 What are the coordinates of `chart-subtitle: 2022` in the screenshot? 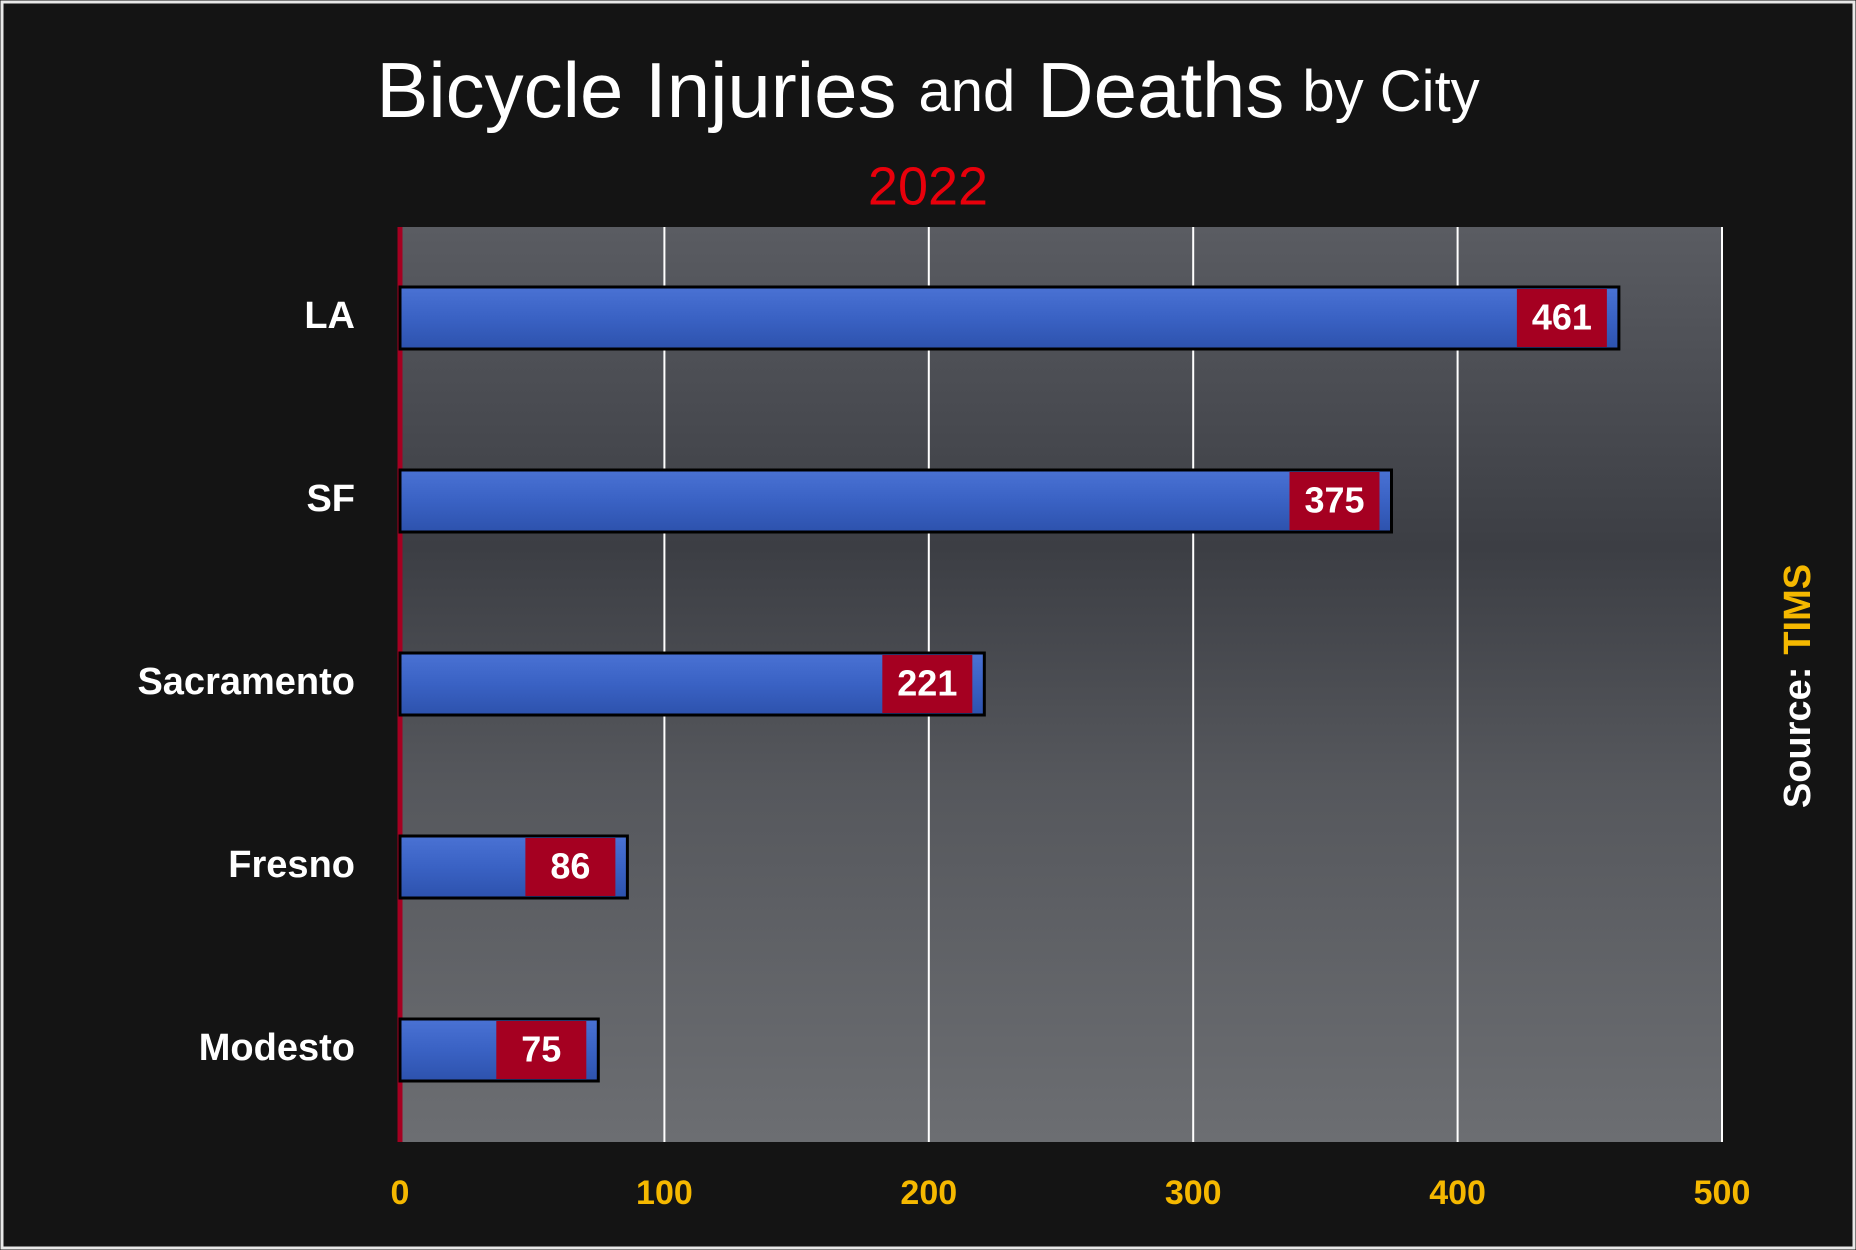 It's located at (928, 186).